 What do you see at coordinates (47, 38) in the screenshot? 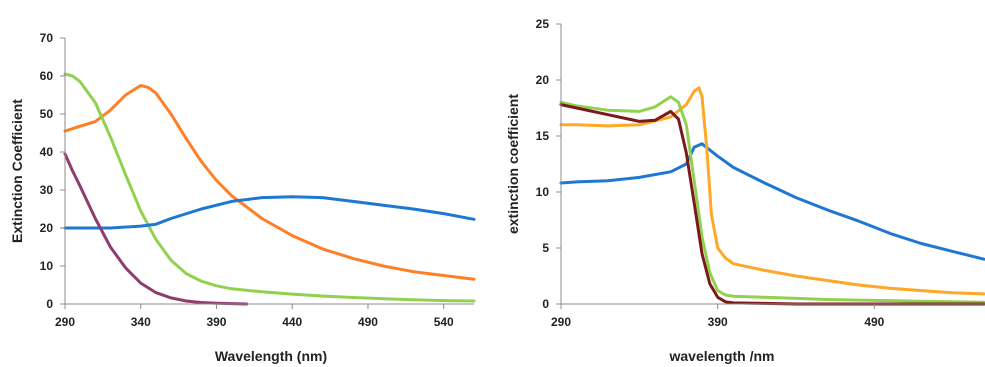
I see `left-chart-y-tick-label: 70` at bounding box center [47, 38].